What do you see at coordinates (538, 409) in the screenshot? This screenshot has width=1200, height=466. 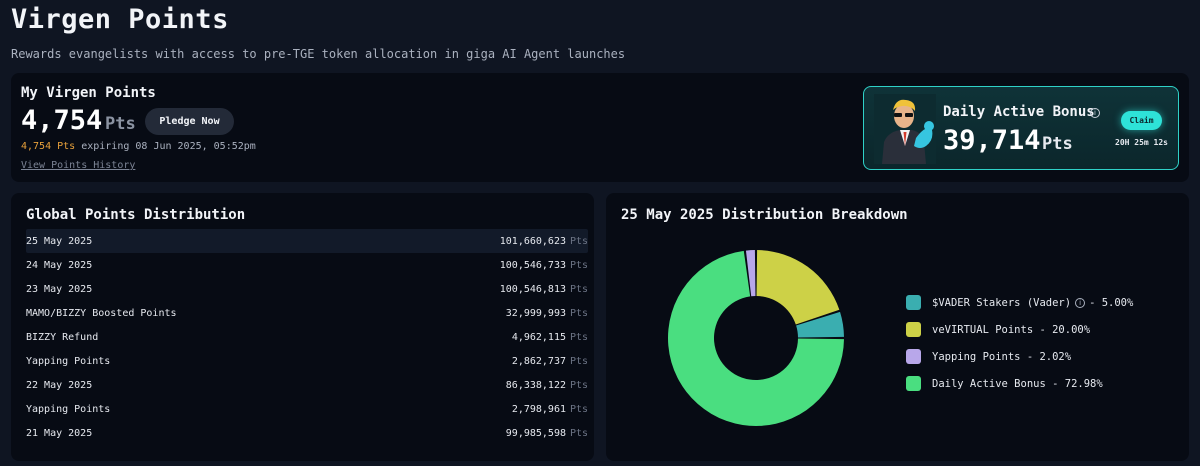 I see `row-value: 2,798,961` at bounding box center [538, 409].